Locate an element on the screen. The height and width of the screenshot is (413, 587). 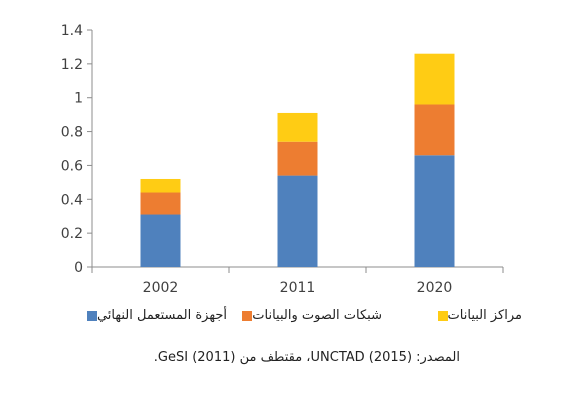
legend-label-data-centers: مراكز البيانات is located at coordinates (484, 315).